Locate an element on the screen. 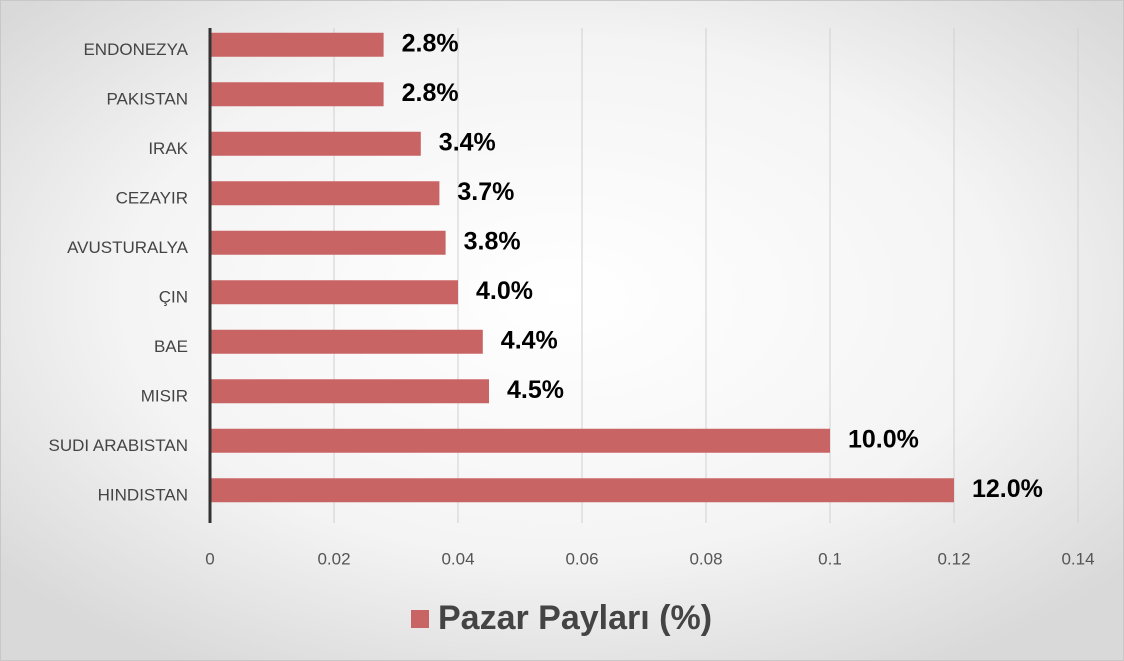  legend-label: Pazar Payları (%) is located at coordinates (575, 618).